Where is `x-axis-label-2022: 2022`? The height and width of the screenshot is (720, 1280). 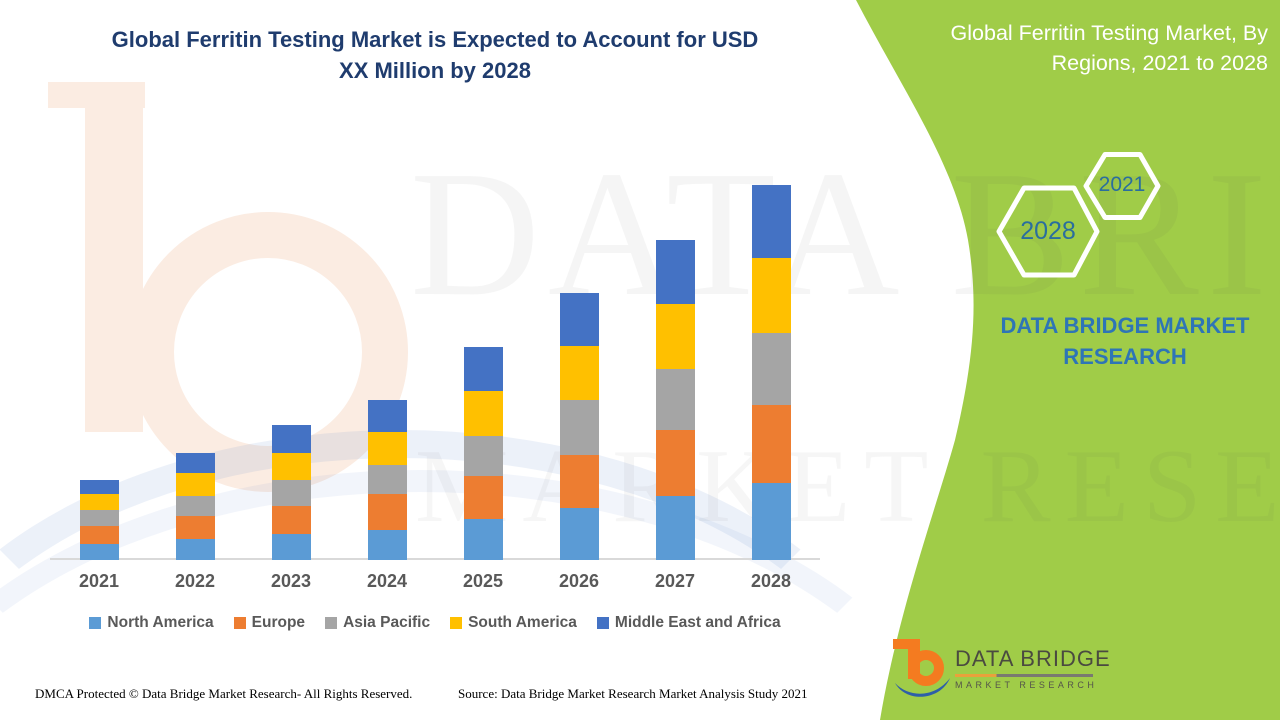 x-axis-label-2022: 2022 is located at coordinates (195, 581).